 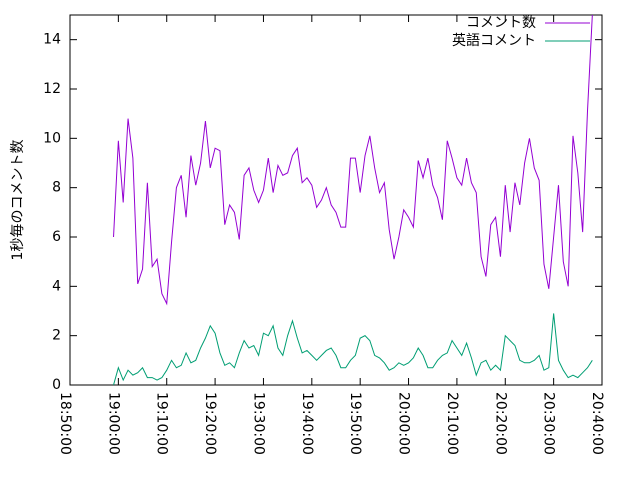 I want to click on legend-label: コメント数, so click(x=501, y=23).